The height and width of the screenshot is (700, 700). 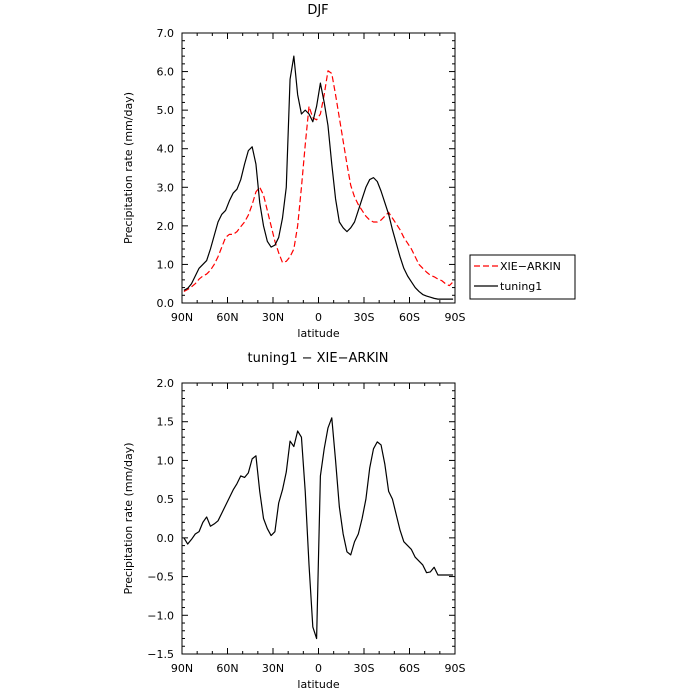 I want to click on top-panel-ylabel: Precipitation rate (mm/day), so click(x=128, y=168).